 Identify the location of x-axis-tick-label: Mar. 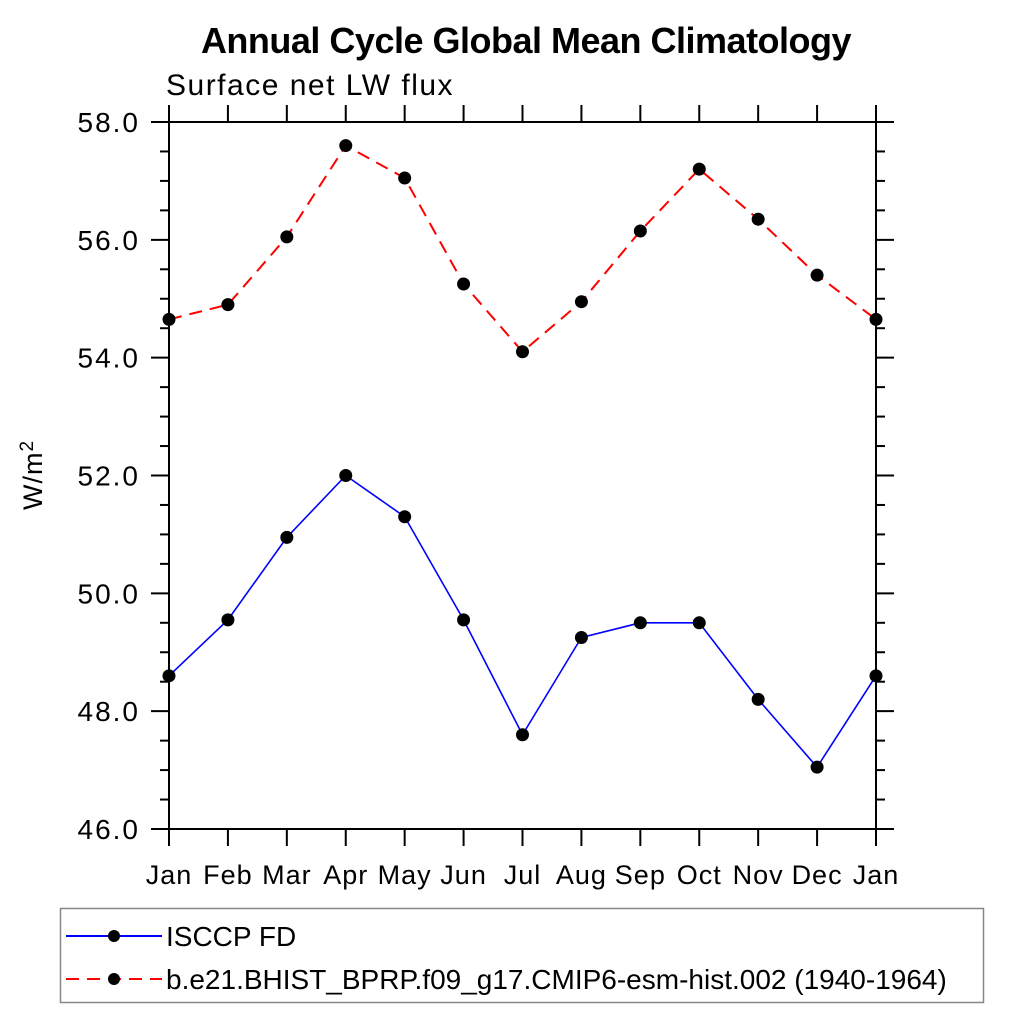
(287, 875).